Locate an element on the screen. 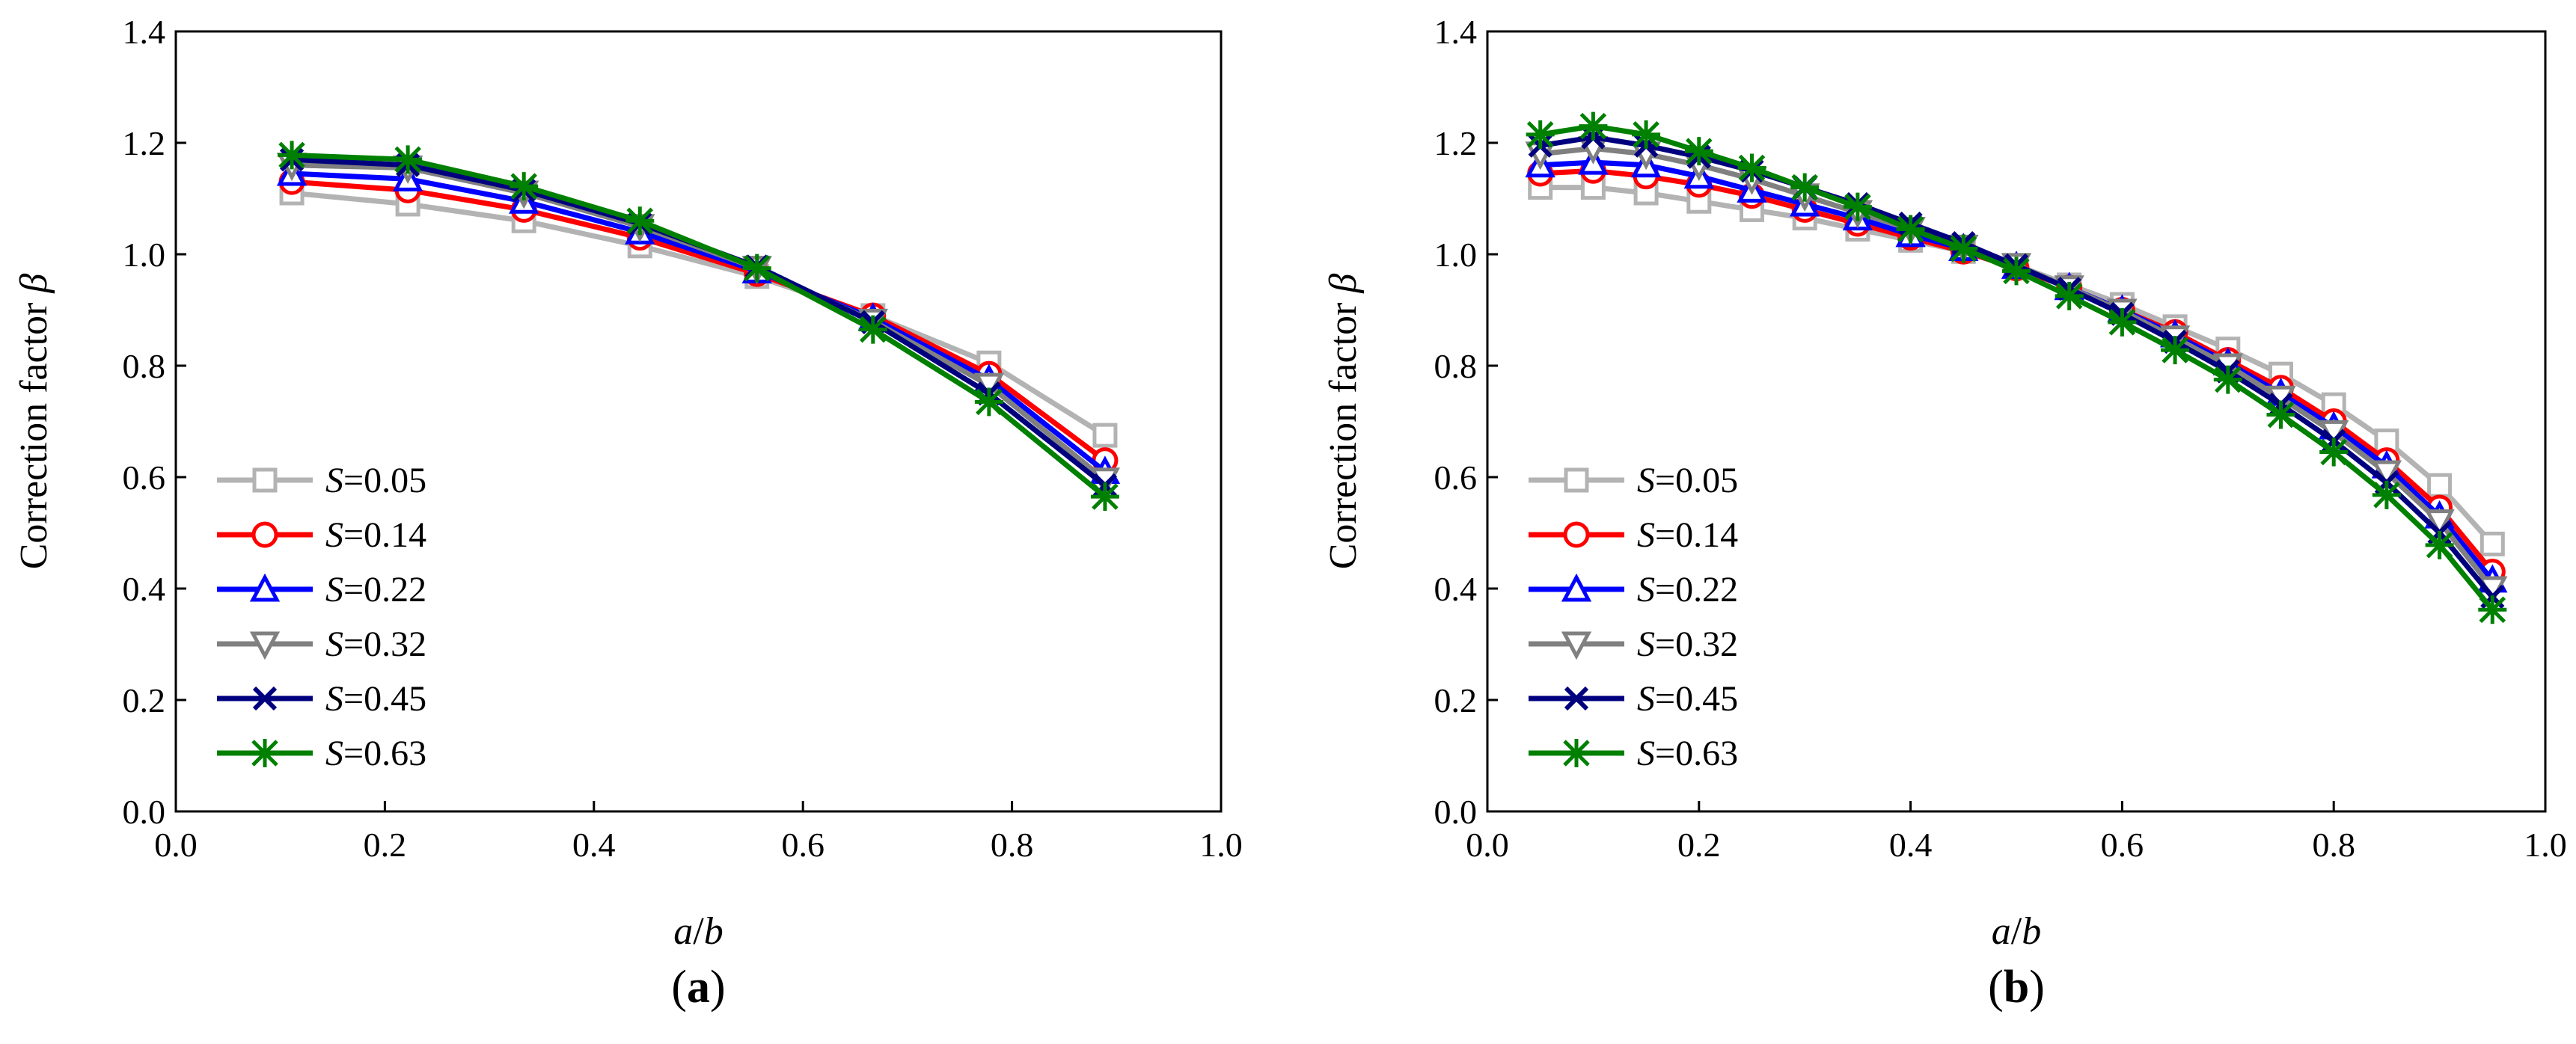 The image size is (2576, 1044). legend: S=0.05S=0.14S=0.22S=0.32S=0.45S=0.63 is located at coordinates (1633, 617).